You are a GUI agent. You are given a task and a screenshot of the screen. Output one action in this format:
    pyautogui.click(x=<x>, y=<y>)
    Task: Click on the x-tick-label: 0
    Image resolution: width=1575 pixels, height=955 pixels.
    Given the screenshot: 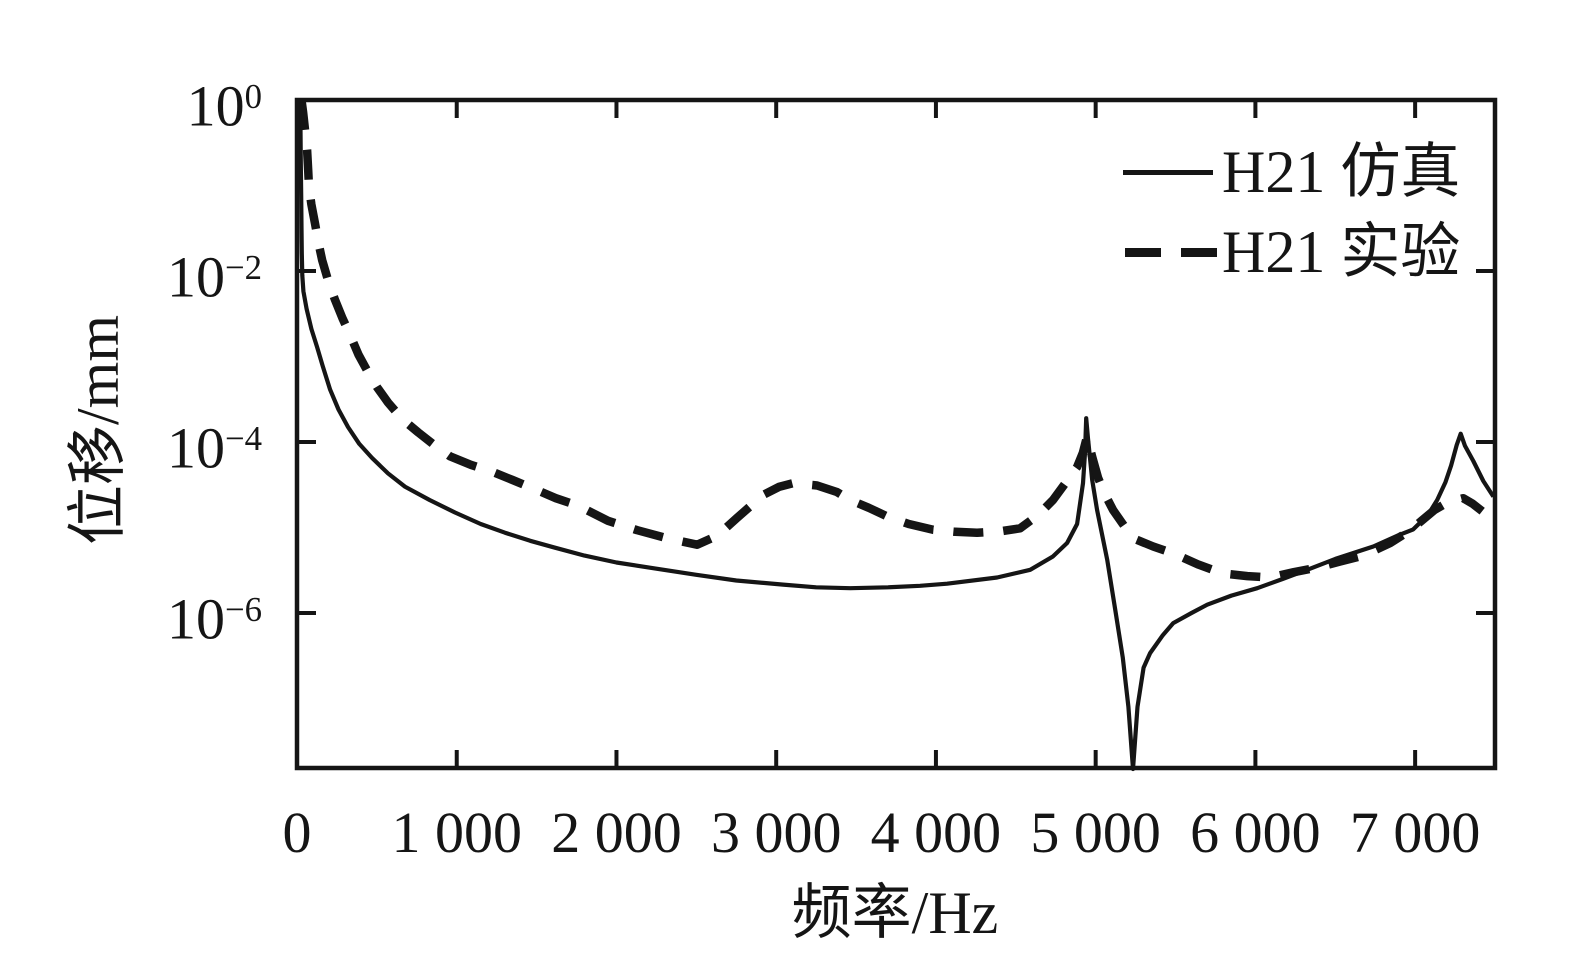 What is the action you would take?
    pyautogui.click(x=297, y=832)
    